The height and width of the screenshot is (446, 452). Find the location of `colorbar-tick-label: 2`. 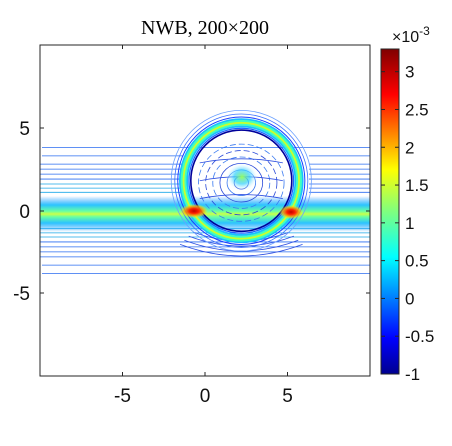

colorbar-tick-label: 2 is located at coordinates (409, 147).